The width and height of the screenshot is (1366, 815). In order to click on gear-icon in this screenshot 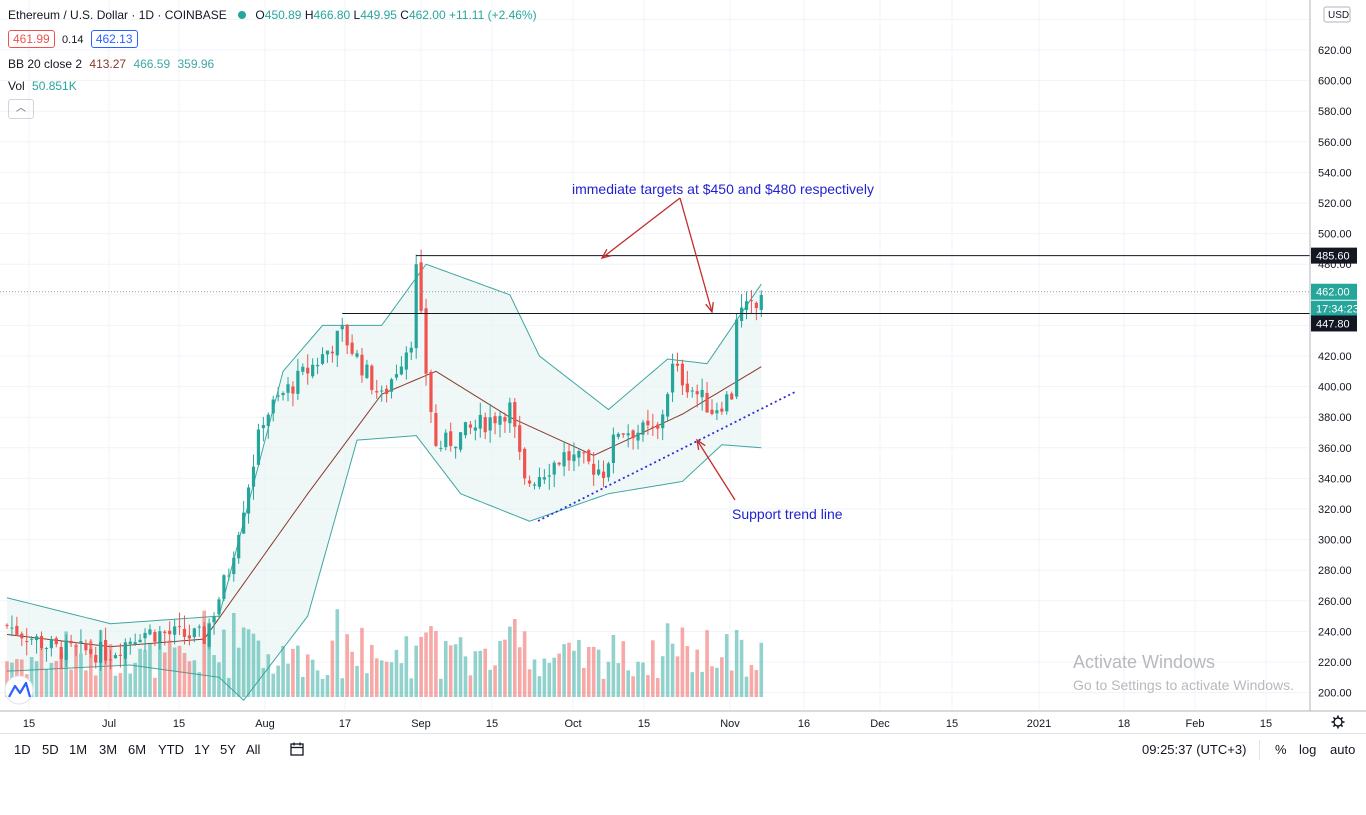, I will do `click(1338, 722)`.